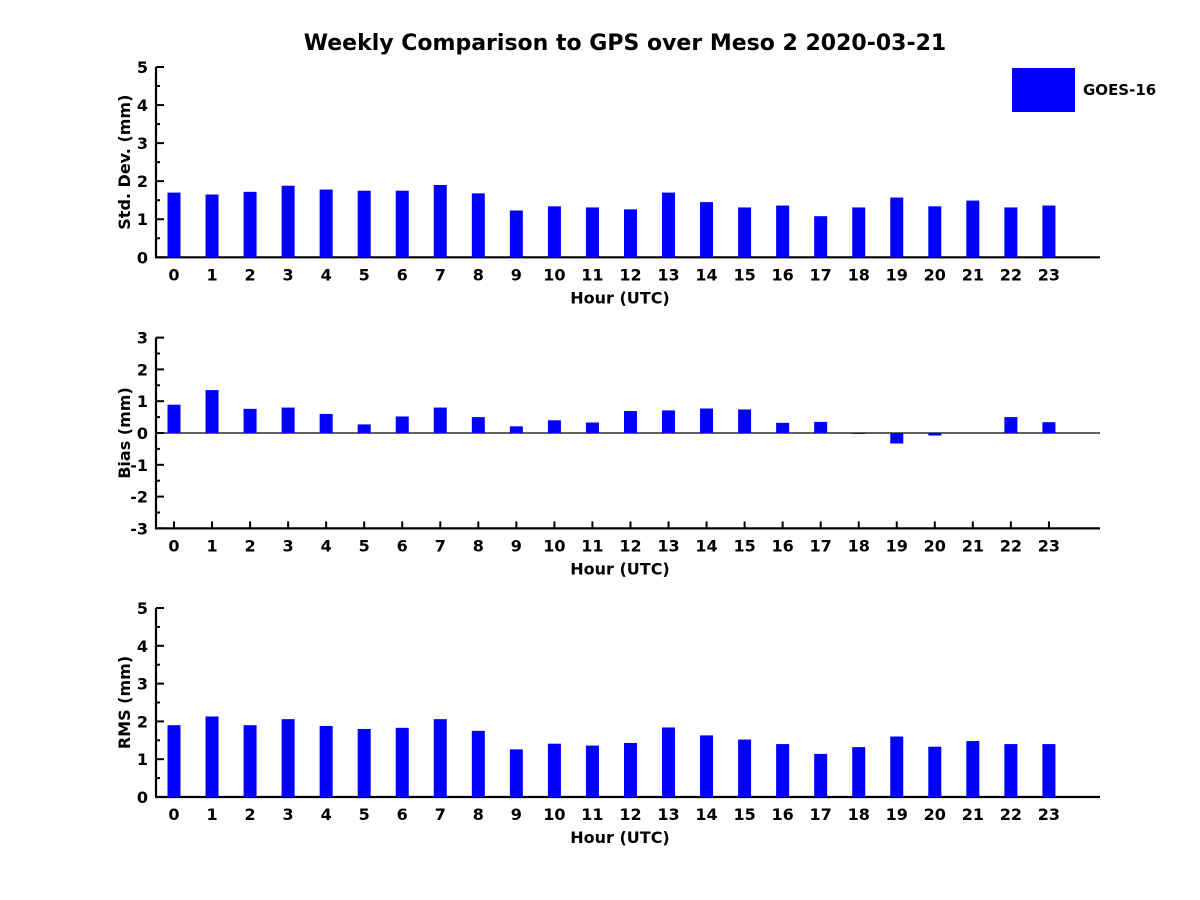  What do you see at coordinates (211, 274) in the screenshot?
I see `x-tick-label: 1` at bounding box center [211, 274].